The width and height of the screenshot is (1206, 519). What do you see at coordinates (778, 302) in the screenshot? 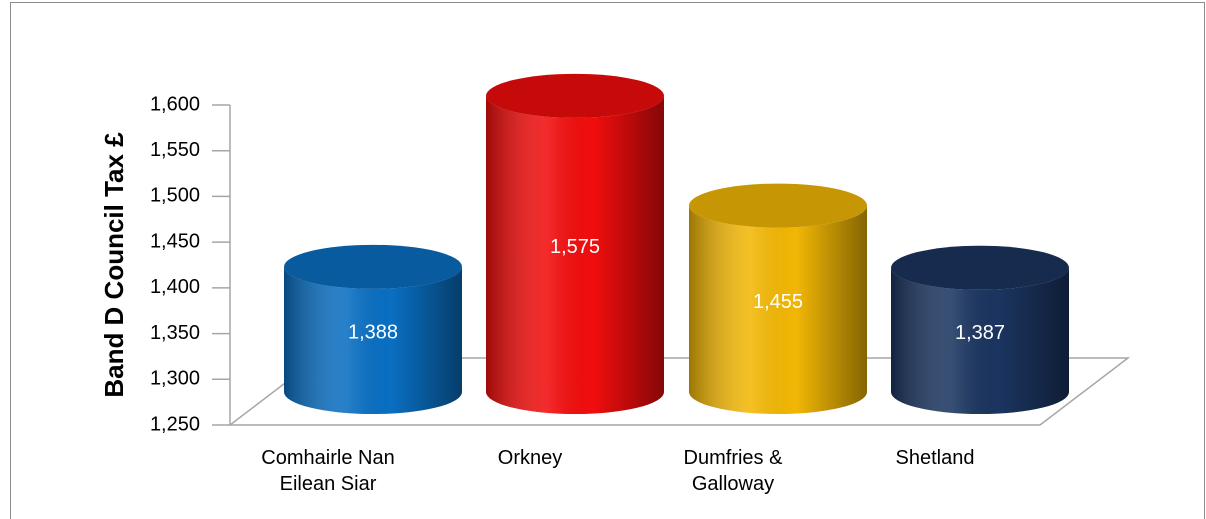
I see `data-label: 1,455` at bounding box center [778, 302].